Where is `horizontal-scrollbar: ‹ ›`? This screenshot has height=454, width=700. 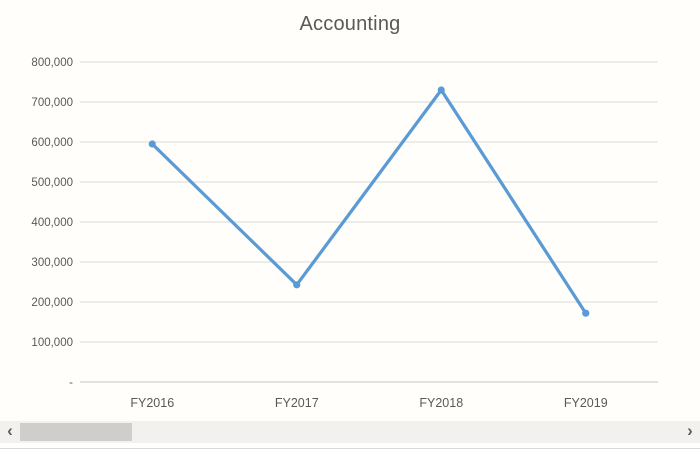 horizontal-scrollbar: ‹ › is located at coordinates (350, 432).